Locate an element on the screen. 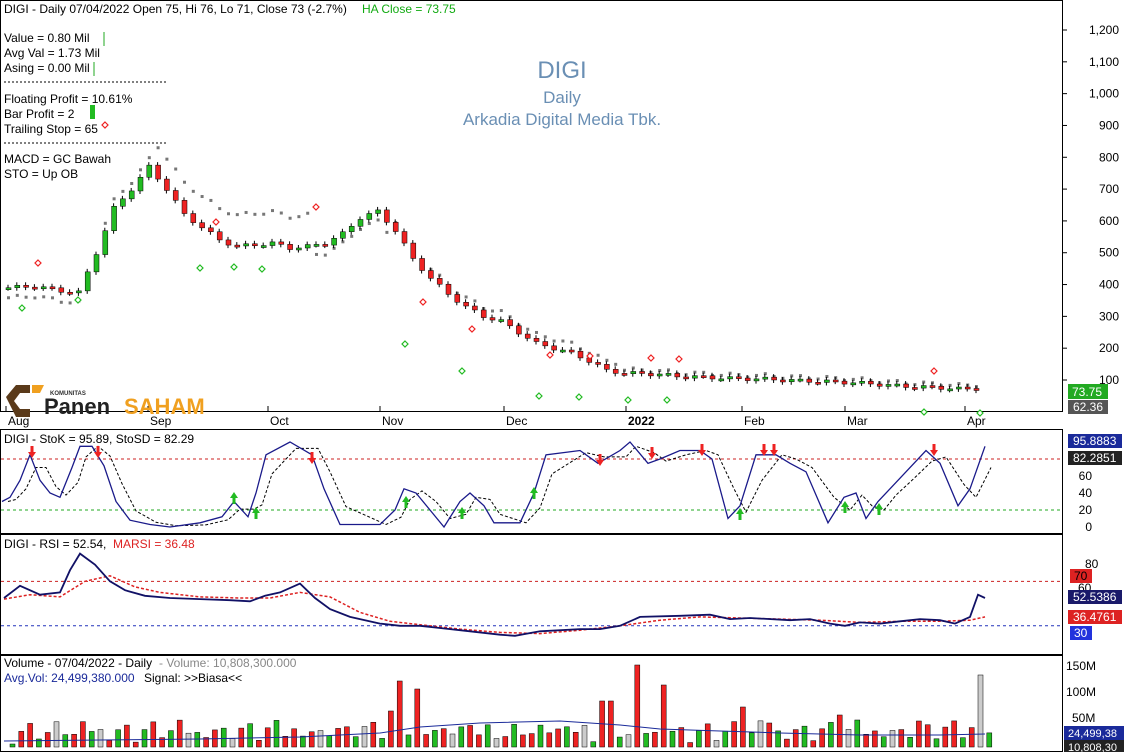  avg-vol-axis: 24,499,38 is located at coordinates (1092, 734).